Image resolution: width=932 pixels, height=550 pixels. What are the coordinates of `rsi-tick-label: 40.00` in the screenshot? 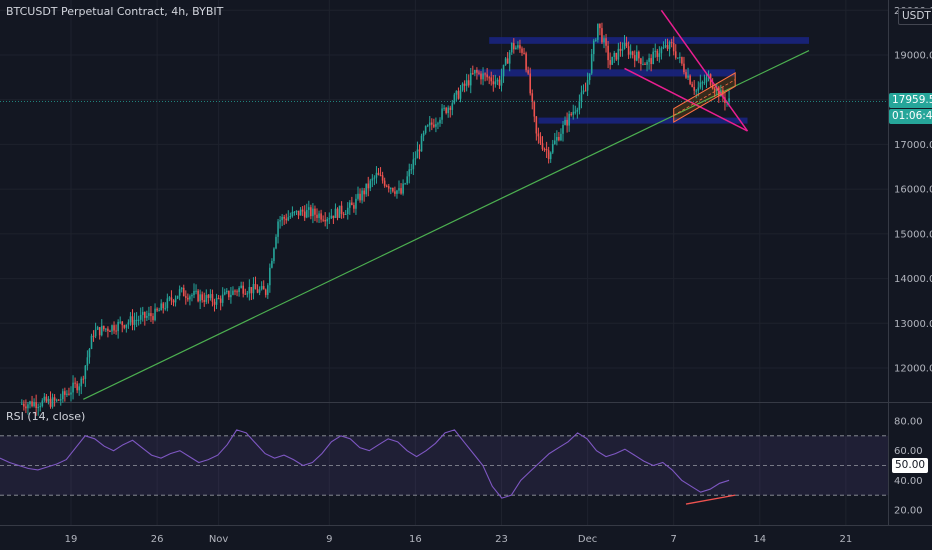 It's located at (908, 481).